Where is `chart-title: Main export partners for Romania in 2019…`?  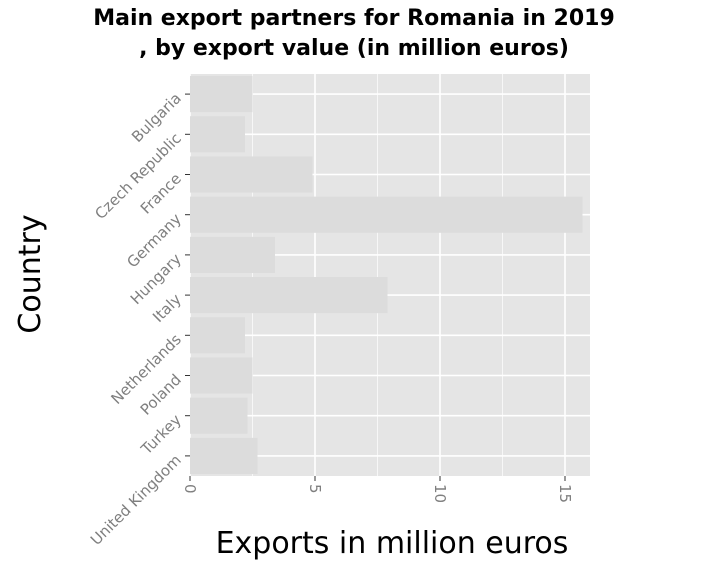
chart-title: Main export partners for Romania in 2019… is located at coordinates (354, 34).